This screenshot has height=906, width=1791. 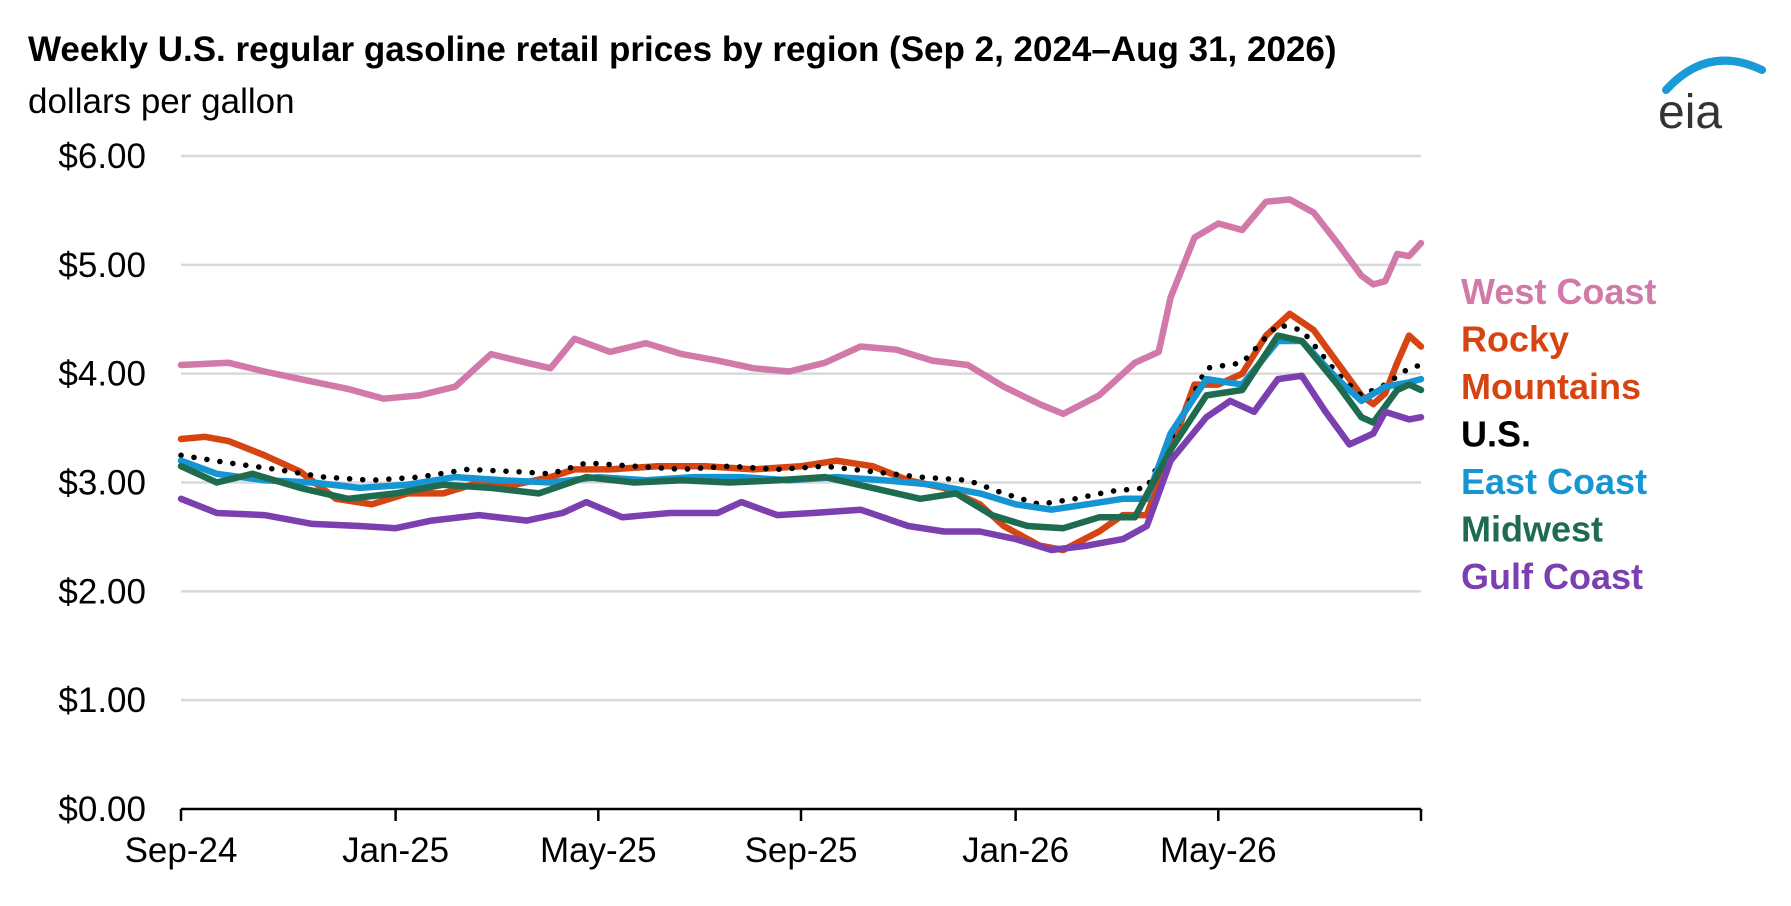 I want to click on chart-subtitle: dollars per gallon, so click(x=161, y=101).